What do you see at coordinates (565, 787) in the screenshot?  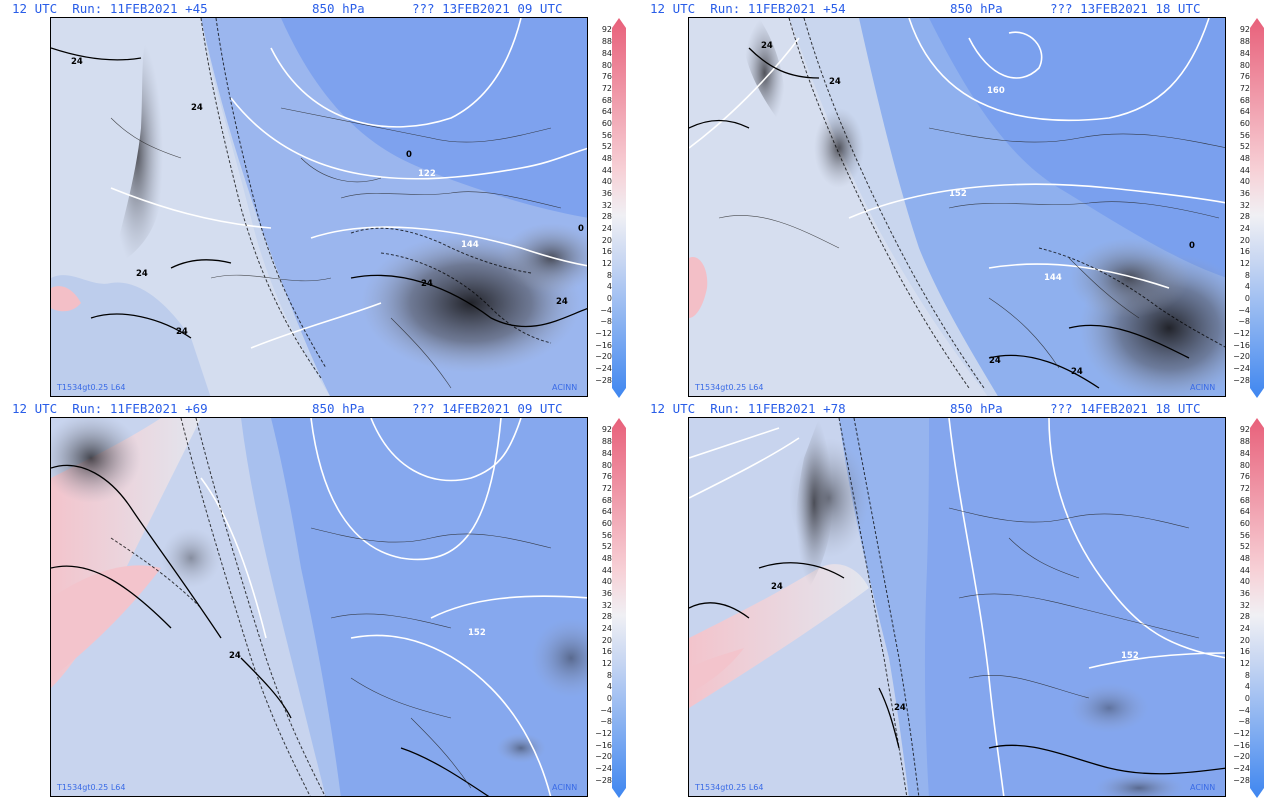 I see `institution-credit: ACINN` at bounding box center [565, 787].